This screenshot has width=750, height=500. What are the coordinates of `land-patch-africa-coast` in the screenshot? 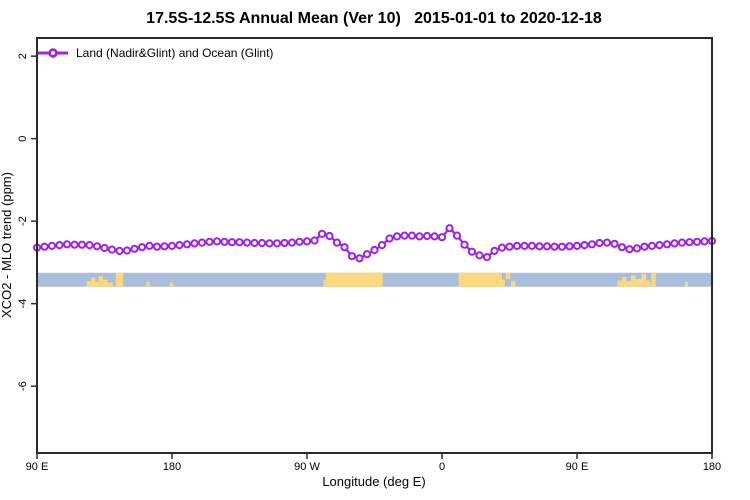 It's located at (503, 283).